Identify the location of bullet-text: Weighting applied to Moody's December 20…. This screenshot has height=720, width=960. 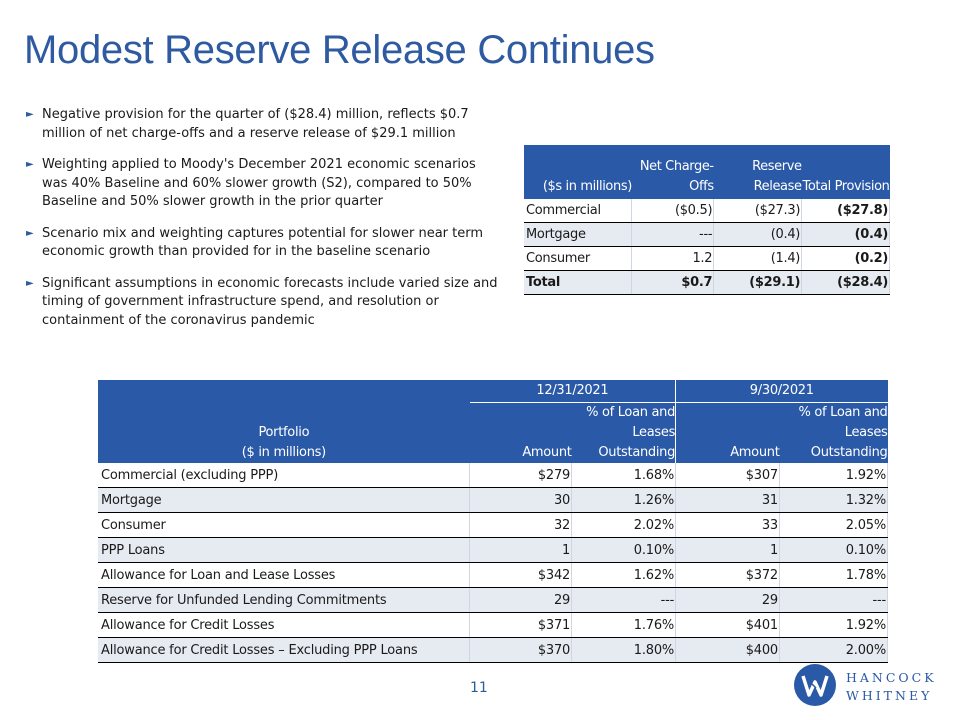
(259, 183).